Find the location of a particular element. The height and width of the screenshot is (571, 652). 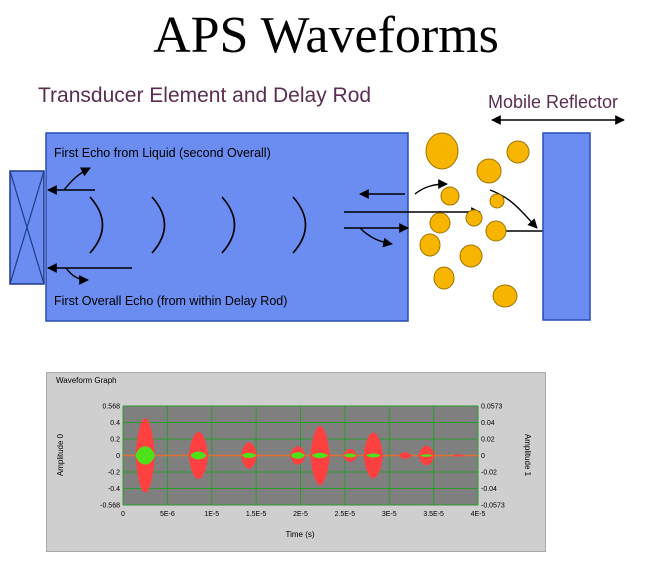

x-tick-label: 3.5E-5 is located at coordinates (433, 514).